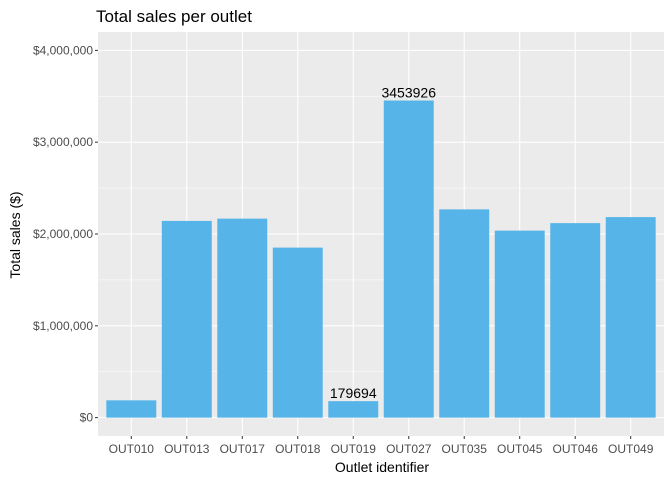 Image resolution: width=672 pixels, height=480 pixels. I want to click on bar-out027, so click(408, 259).